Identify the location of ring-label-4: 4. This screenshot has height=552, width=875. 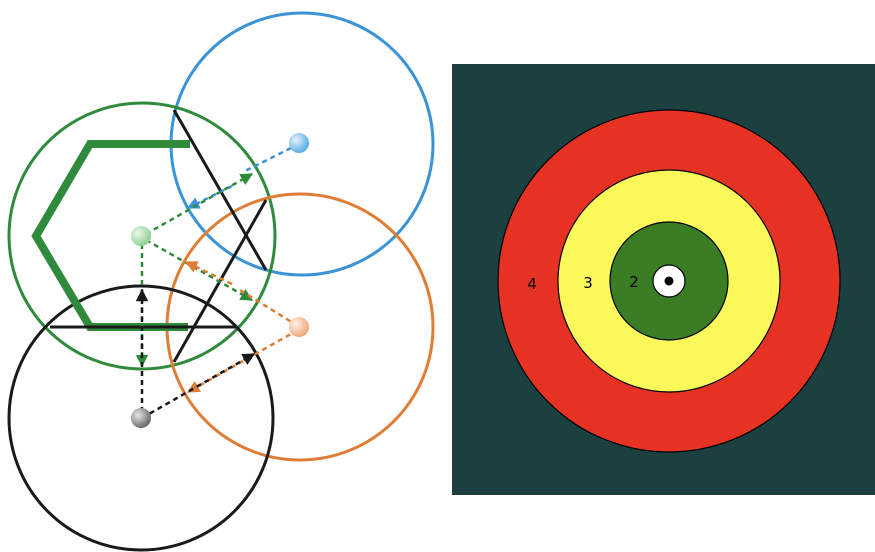
(532, 284).